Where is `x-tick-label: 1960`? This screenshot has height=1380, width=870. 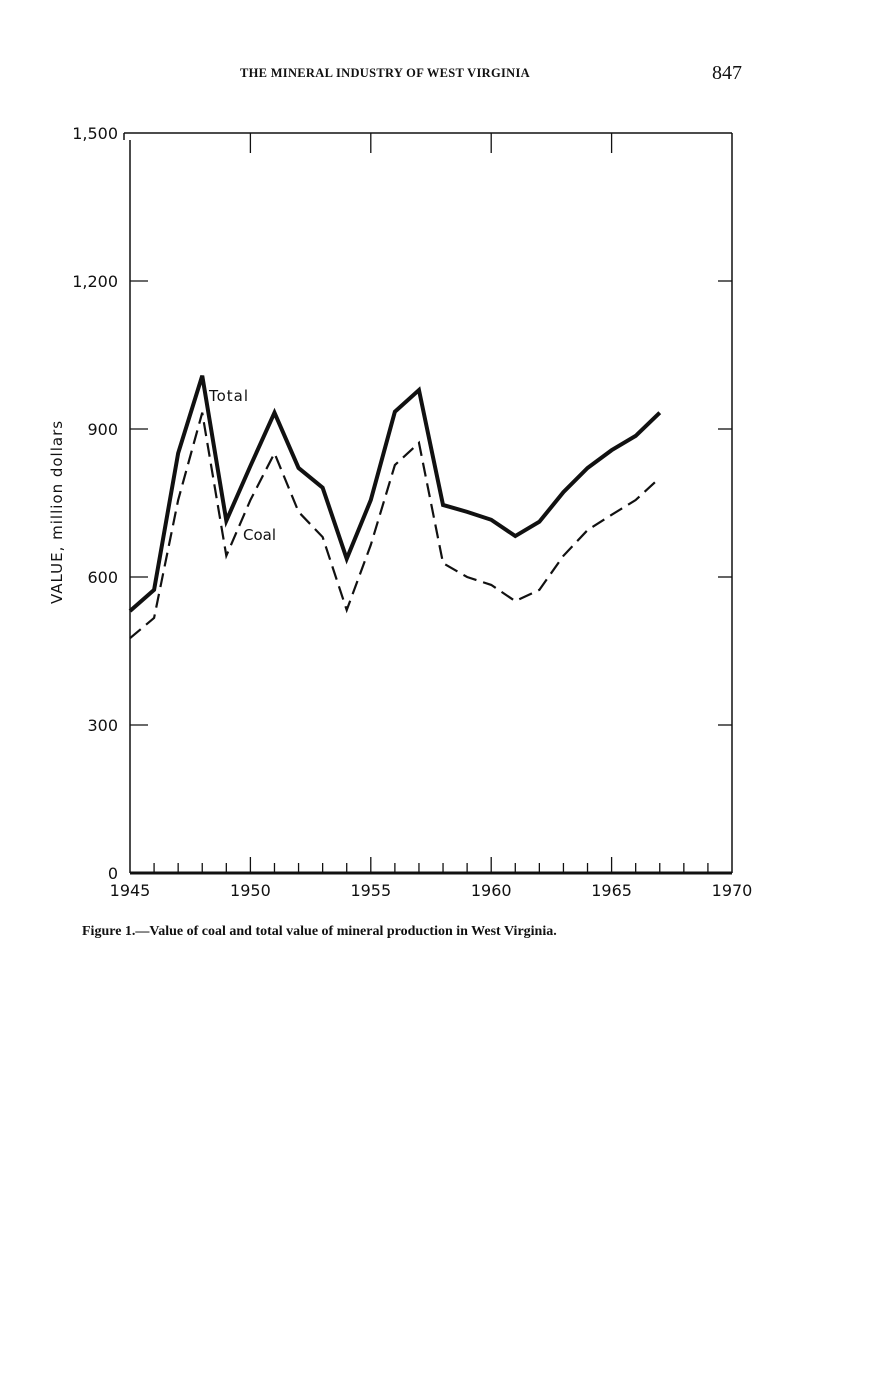
x-tick-label: 1960 is located at coordinates (491, 890).